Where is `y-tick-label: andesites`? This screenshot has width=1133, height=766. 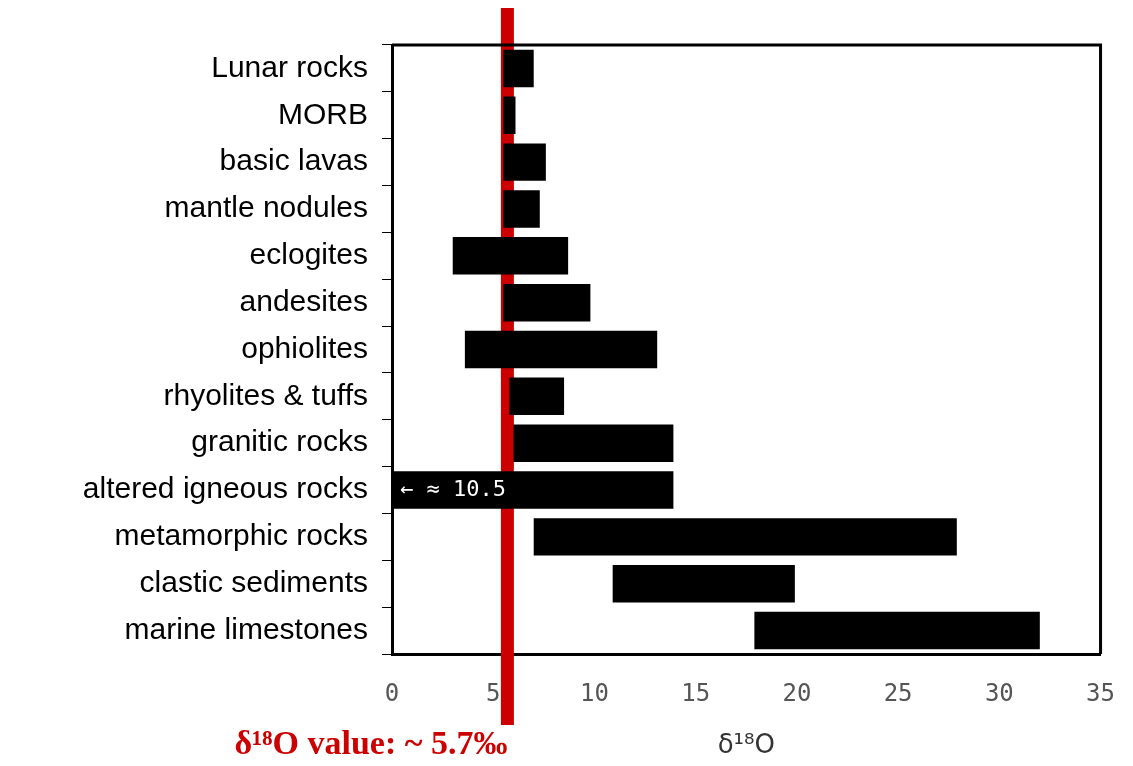
y-tick-label: andesites is located at coordinates (303, 300).